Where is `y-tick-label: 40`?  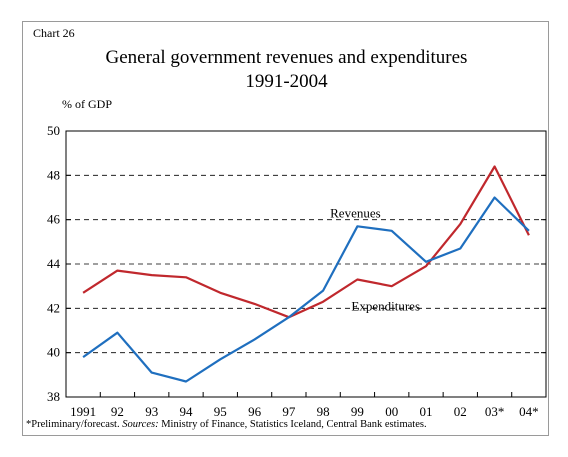
y-tick-label: 40 is located at coordinates (53, 352).